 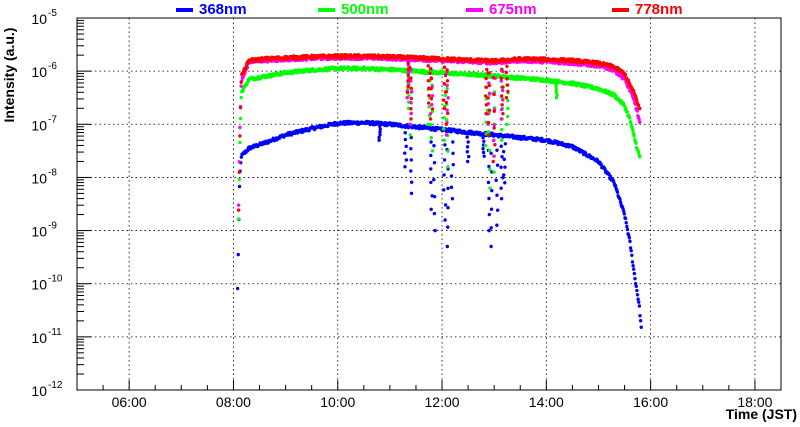 What do you see at coordinates (761, 414) in the screenshot?
I see `x-axis-title: Time (JST)` at bounding box center [761, 414].